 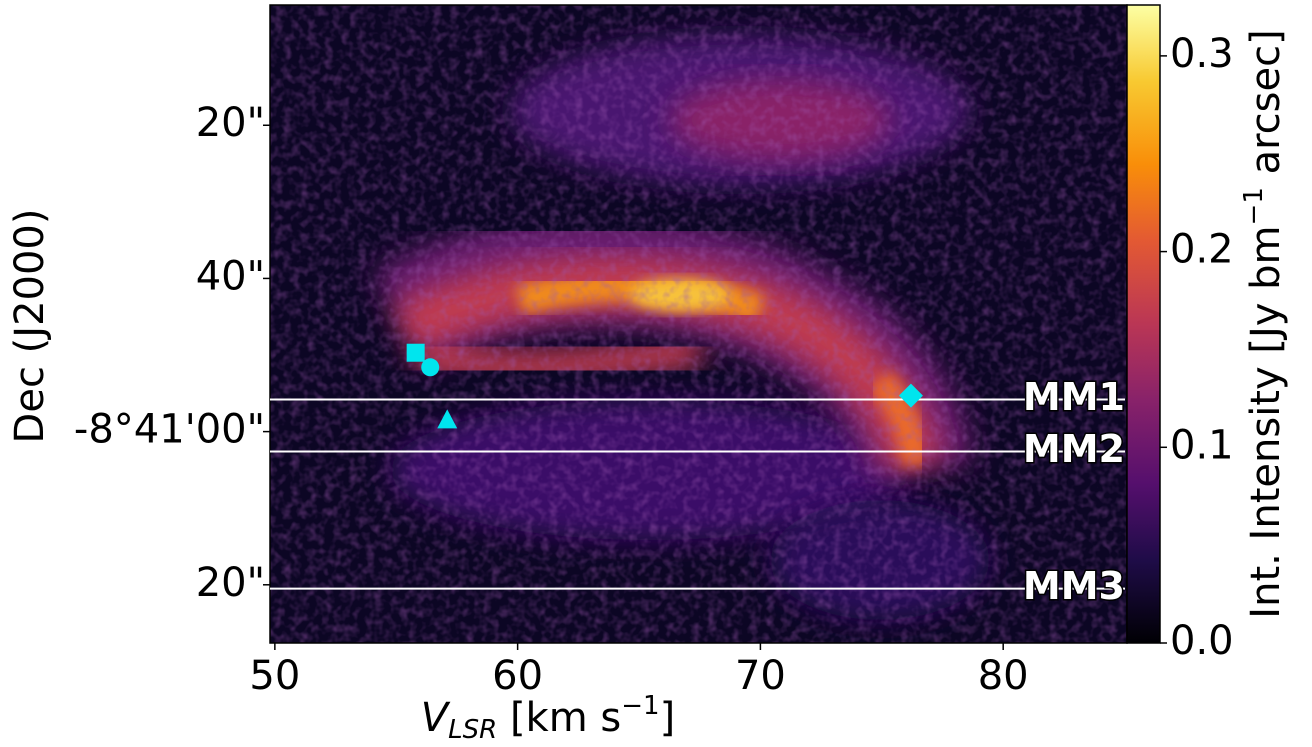 What do you see at coordinates (1202, 641) in the screenshot?
I see `colorbar-tick-label: 0.0` at bounding box center [1202, 641].